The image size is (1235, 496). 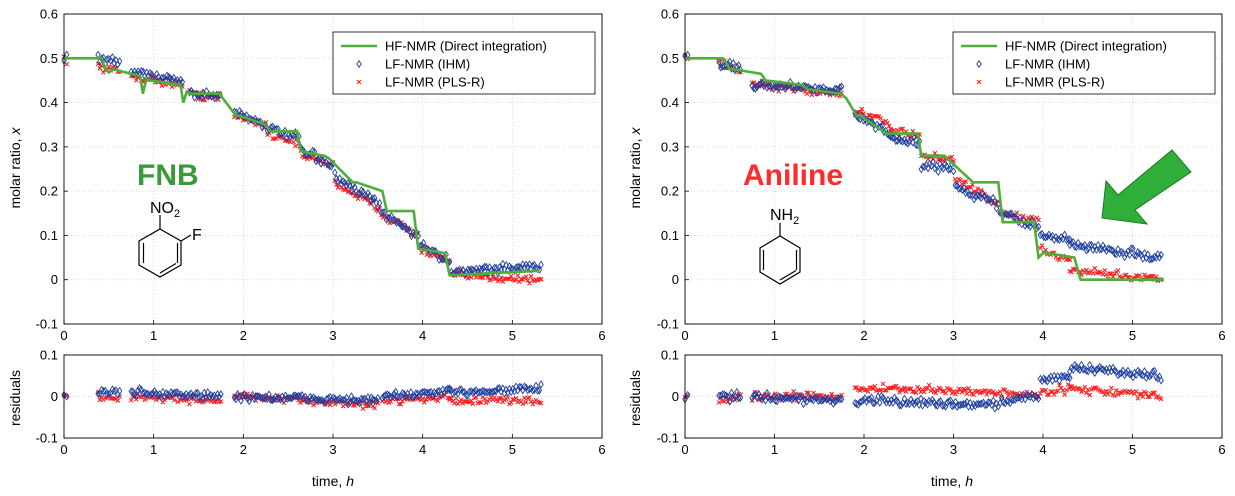 What do you see at coordinates (784, 217) in the screenshot?
I see `aniline-formula-label: NH2` at bounding box center [784, 217].